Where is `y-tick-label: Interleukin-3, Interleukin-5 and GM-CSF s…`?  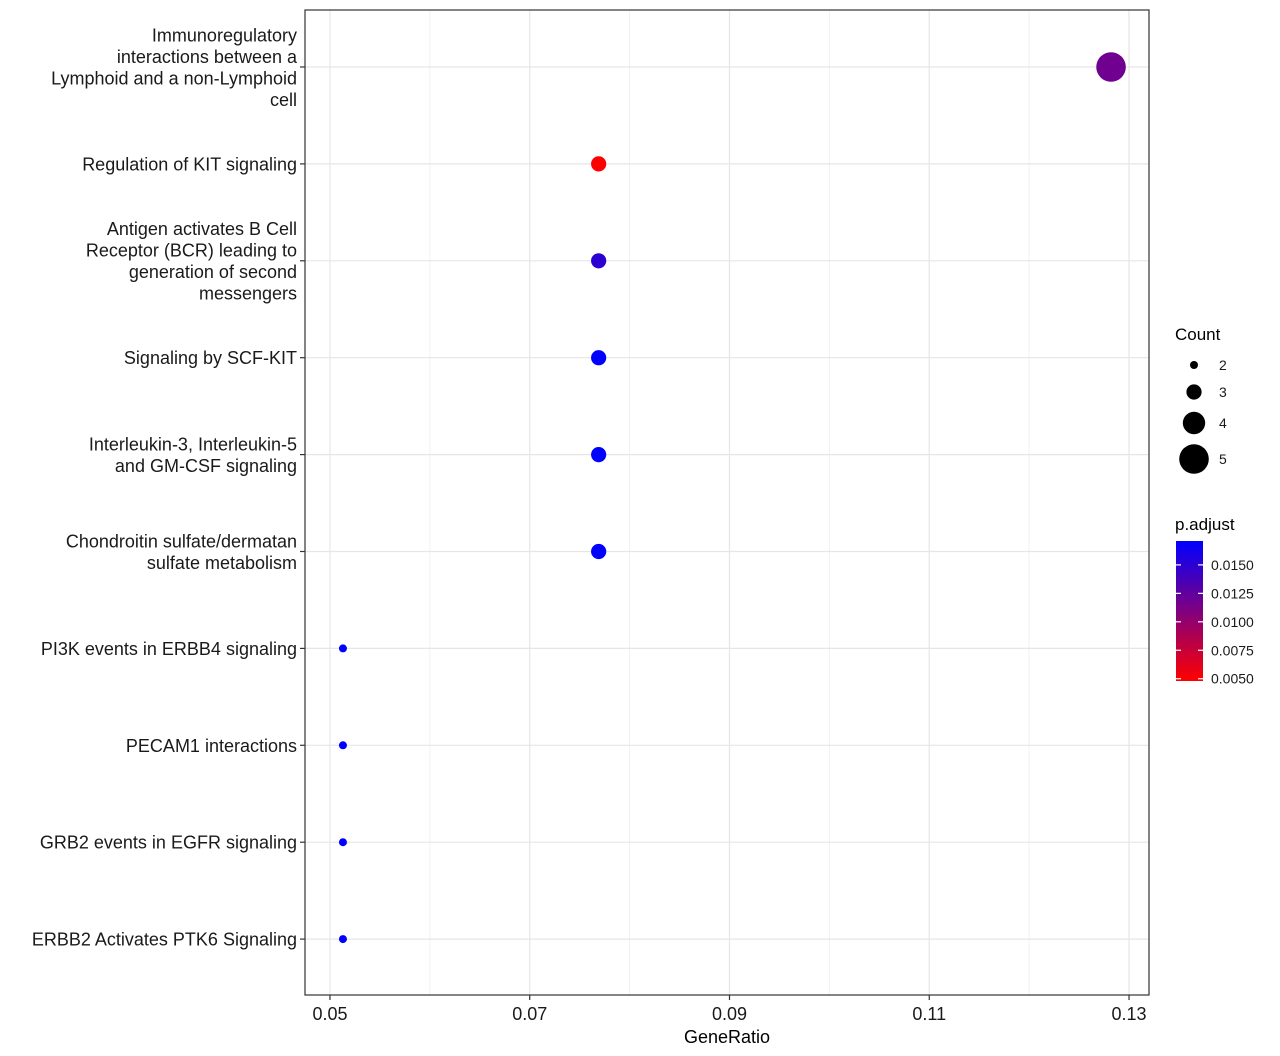
y-tick-label: Interleukin-3, Interleukin-5 and GM-CSF s… is located at coordinates (193, 455).